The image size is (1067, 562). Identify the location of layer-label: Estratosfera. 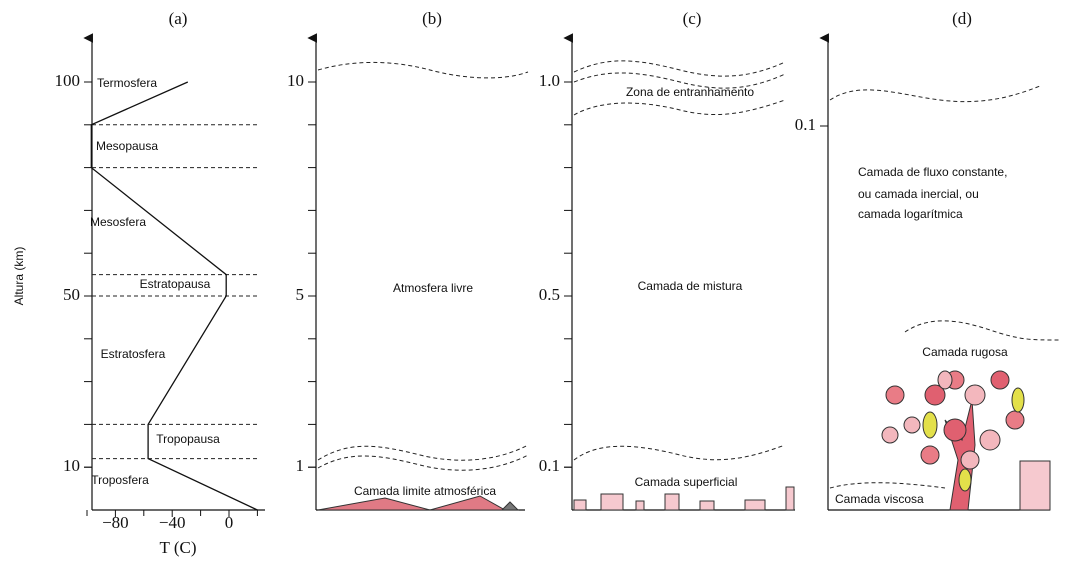
(133, 354).